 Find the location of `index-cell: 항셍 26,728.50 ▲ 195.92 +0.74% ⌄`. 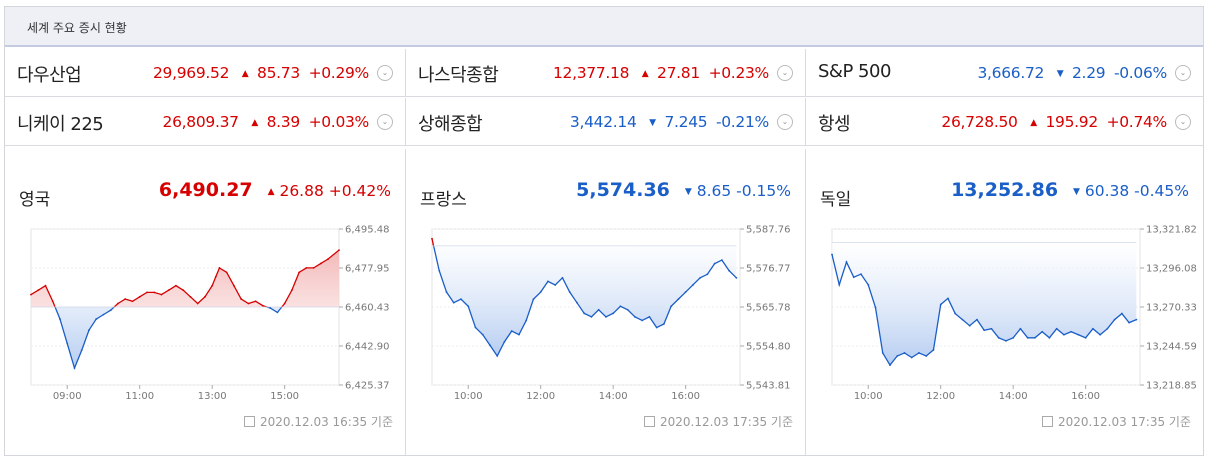

index-cell: 항셍 26,728.50 ▲ 195.92 +0.74% ⌄ is located at coordinates (1004, 122).